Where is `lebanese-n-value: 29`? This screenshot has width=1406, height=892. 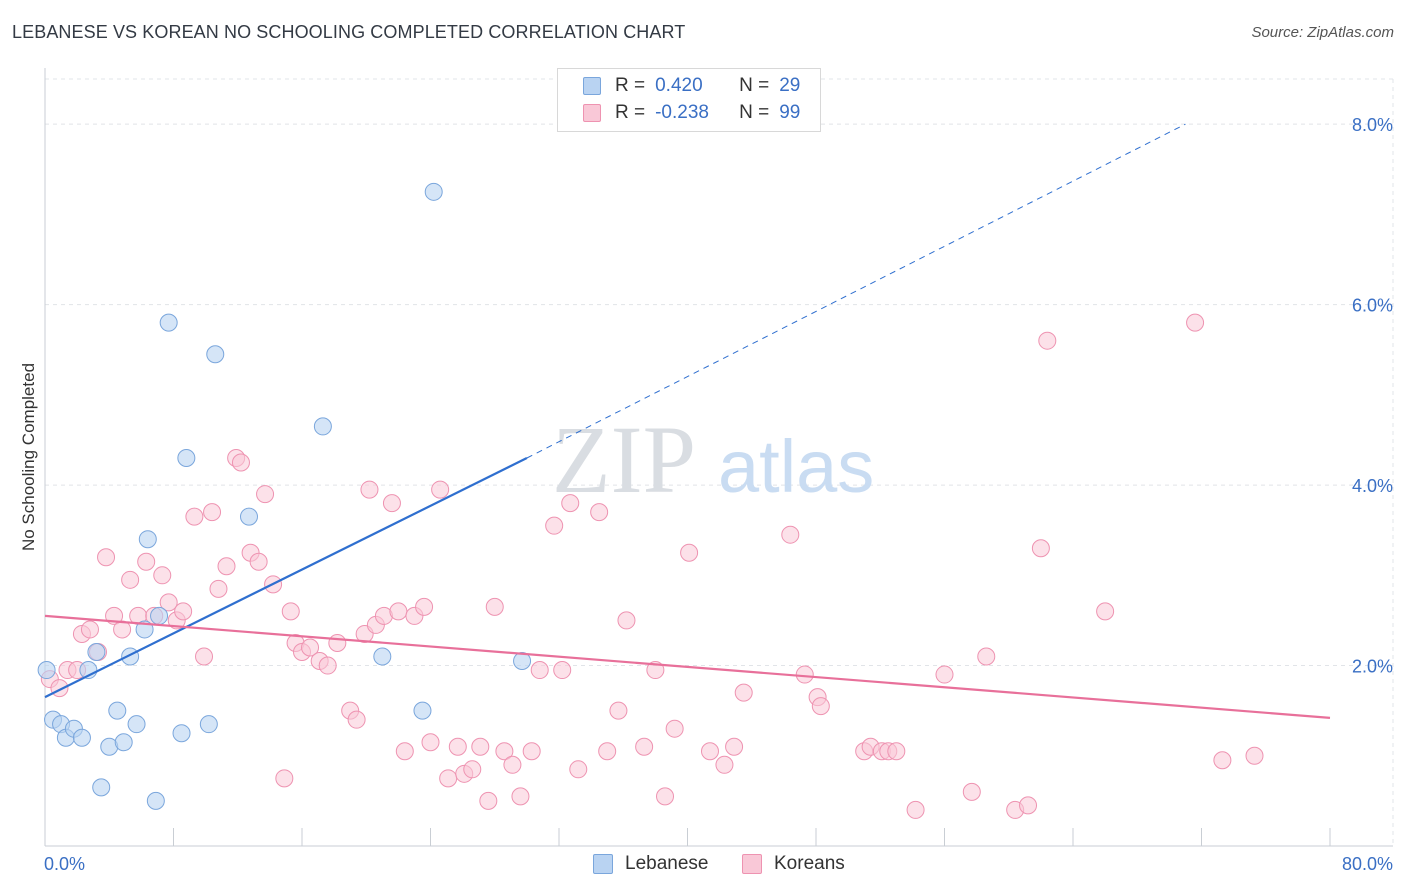 lebanese-n-value: 29 is located at coordinates (790, 85).